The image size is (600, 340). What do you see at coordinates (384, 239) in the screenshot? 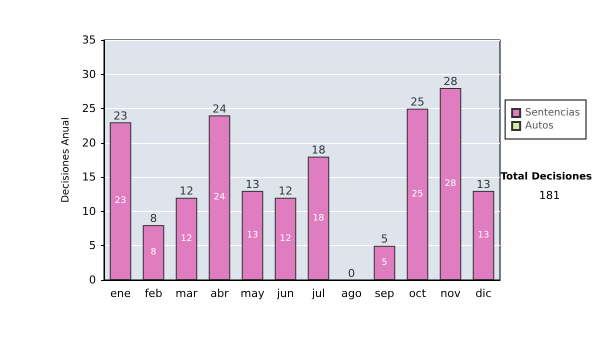
I see `total-label: 5` at bounding box center [384, 239].